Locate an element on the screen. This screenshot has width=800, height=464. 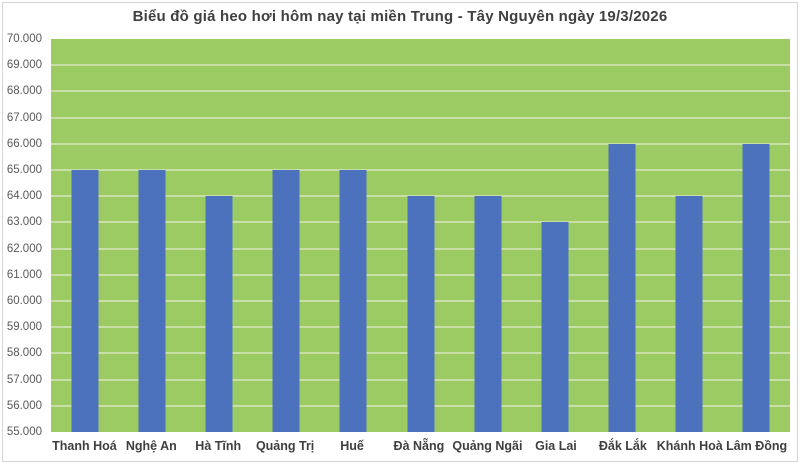
x-tick-label: Thanh Hoá is located at coordinates (84, 446).